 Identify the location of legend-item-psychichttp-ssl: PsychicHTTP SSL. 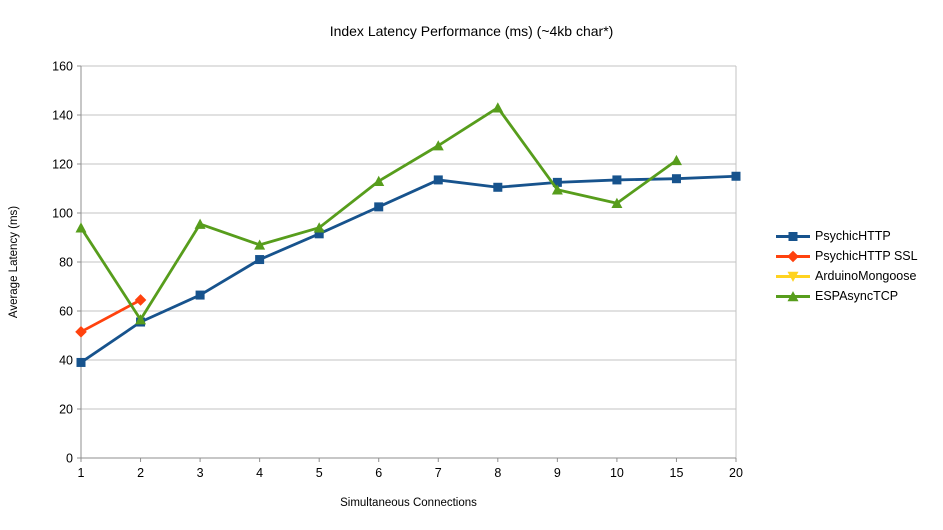
(847, 256).